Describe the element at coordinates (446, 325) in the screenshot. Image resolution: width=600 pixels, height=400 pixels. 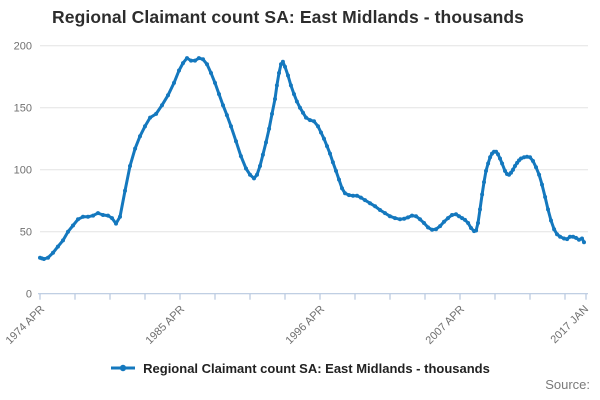
I see `x-tick-label-2007-apr: 2007 APR` at that location.